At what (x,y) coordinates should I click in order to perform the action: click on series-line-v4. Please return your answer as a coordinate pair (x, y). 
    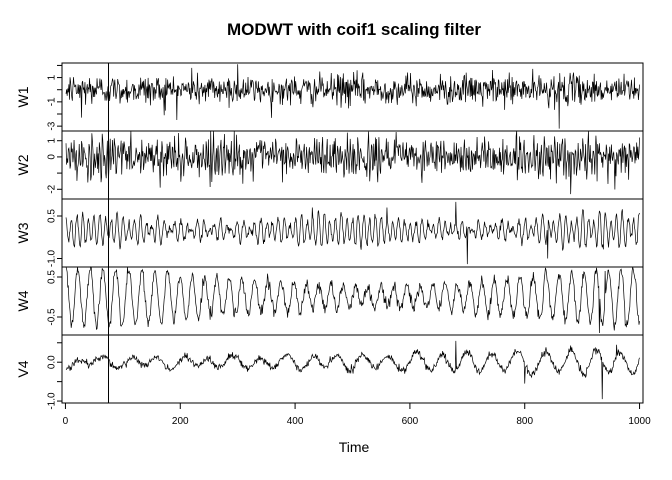
    Looking at the image, I should click on (352, 370).